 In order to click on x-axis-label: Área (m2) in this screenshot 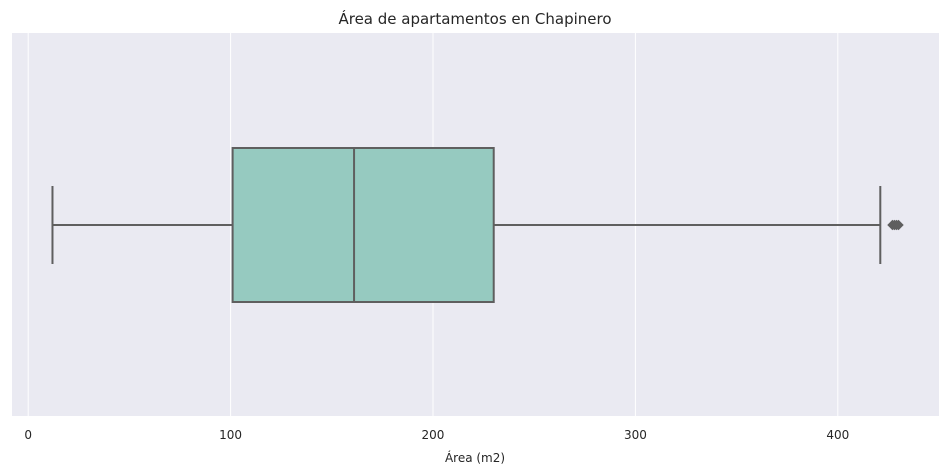, I will do `click(475, 457)`.